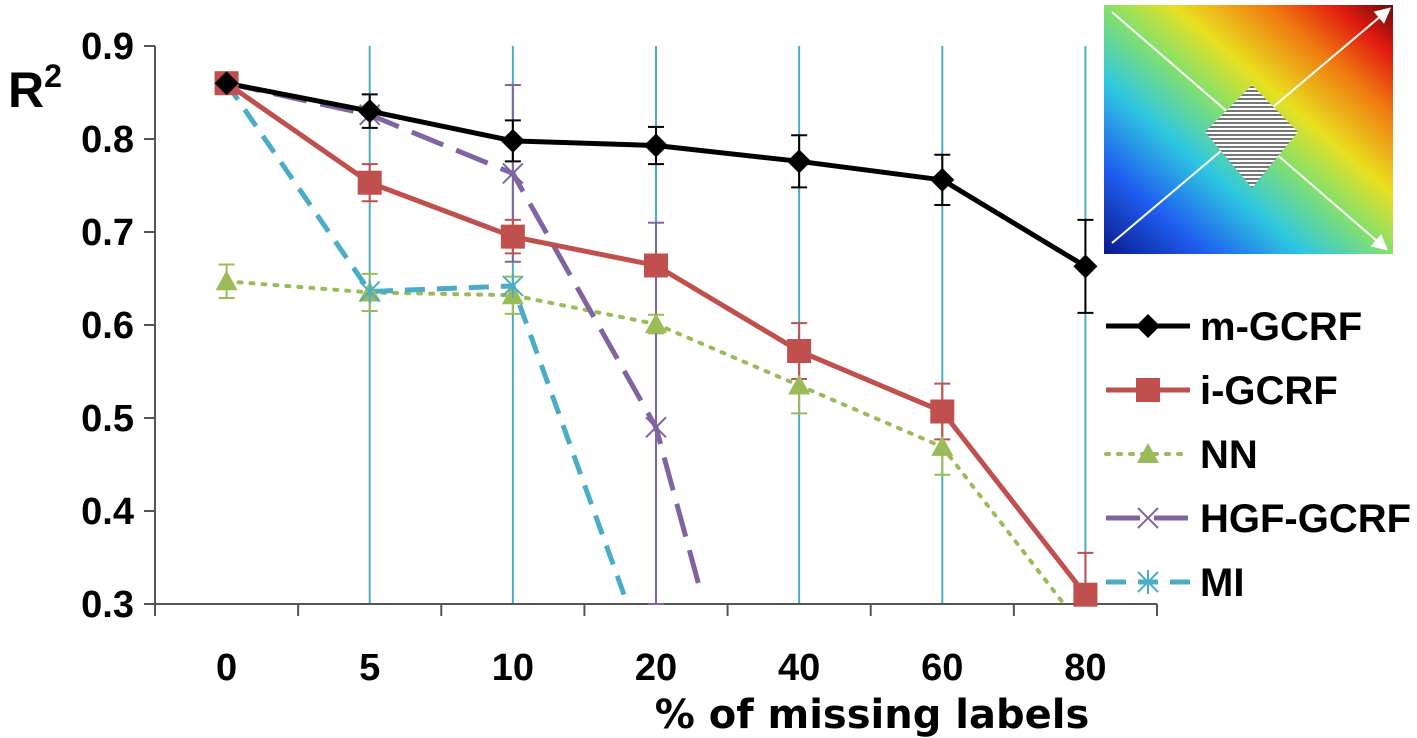 This screenshot has height=738, width=1417. I want to click on legend-marker-HGF-GCRF, so click(1148, 518).